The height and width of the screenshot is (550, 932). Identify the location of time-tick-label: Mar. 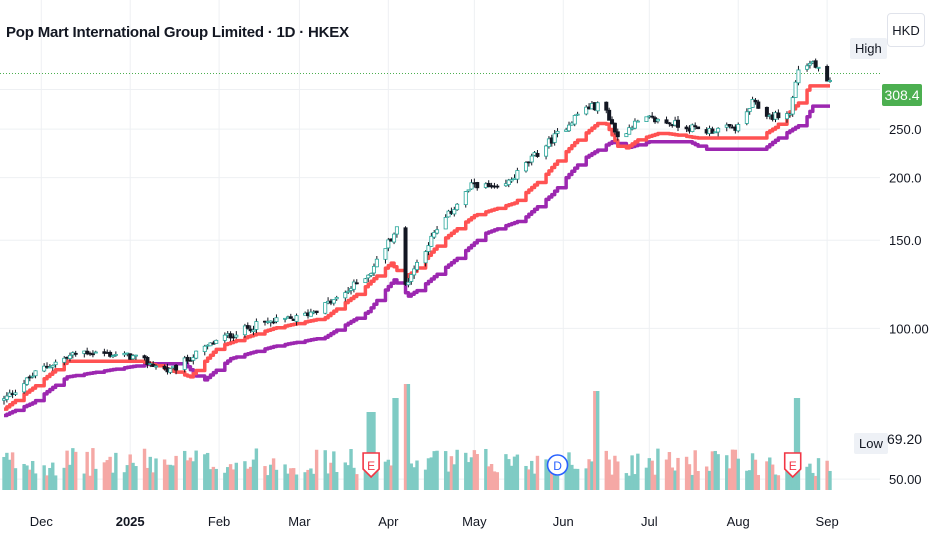
(299, 521).